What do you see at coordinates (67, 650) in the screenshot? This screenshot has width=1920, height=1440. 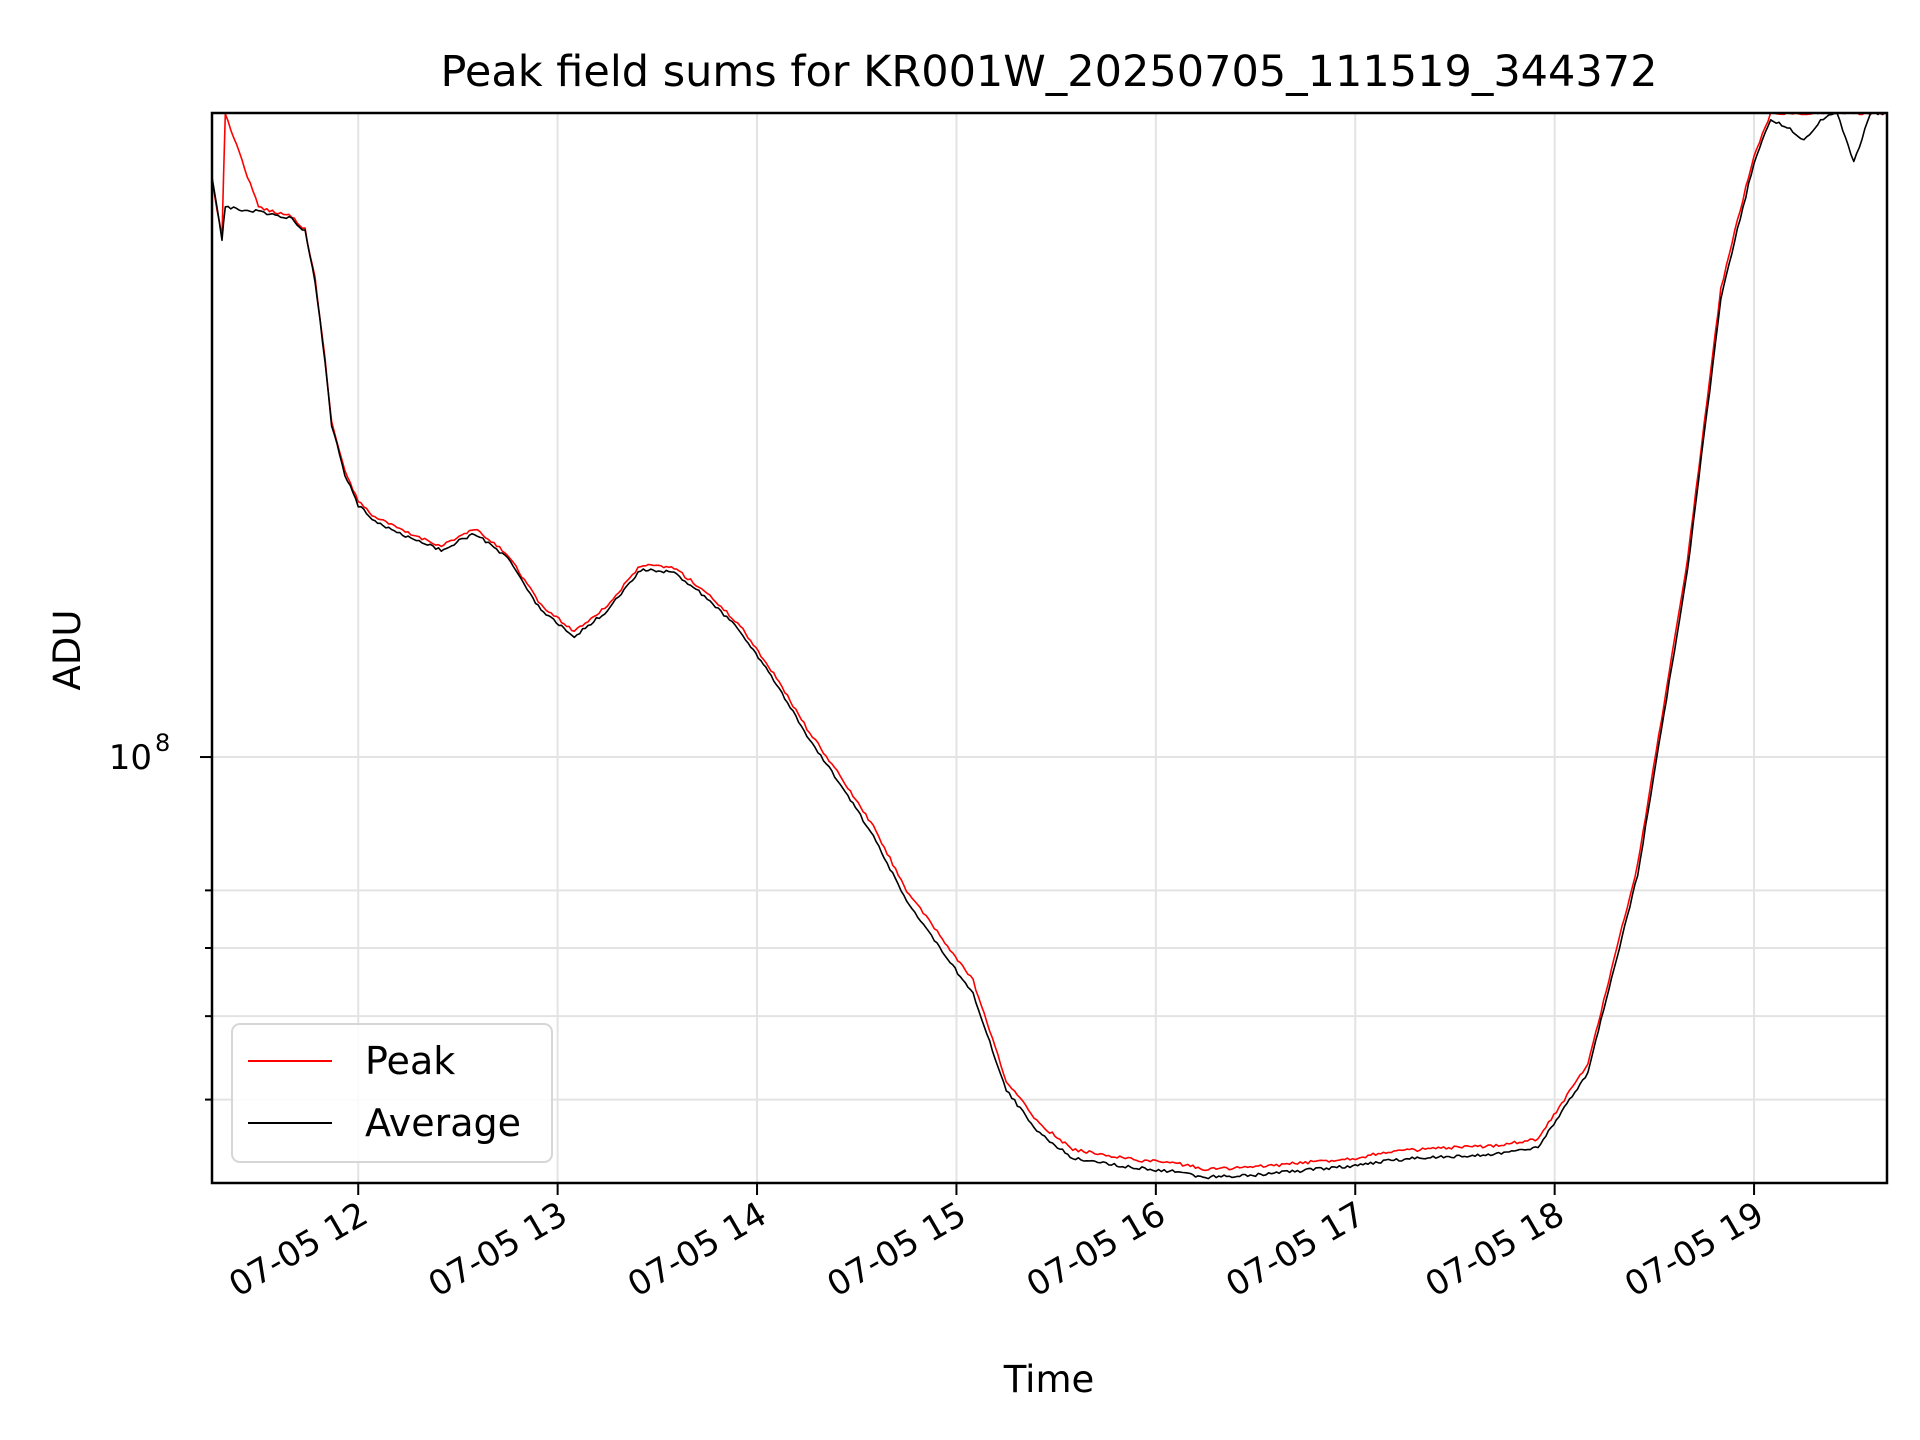 I see `y-axis-label: ADU` at bounding box center [67, 650].